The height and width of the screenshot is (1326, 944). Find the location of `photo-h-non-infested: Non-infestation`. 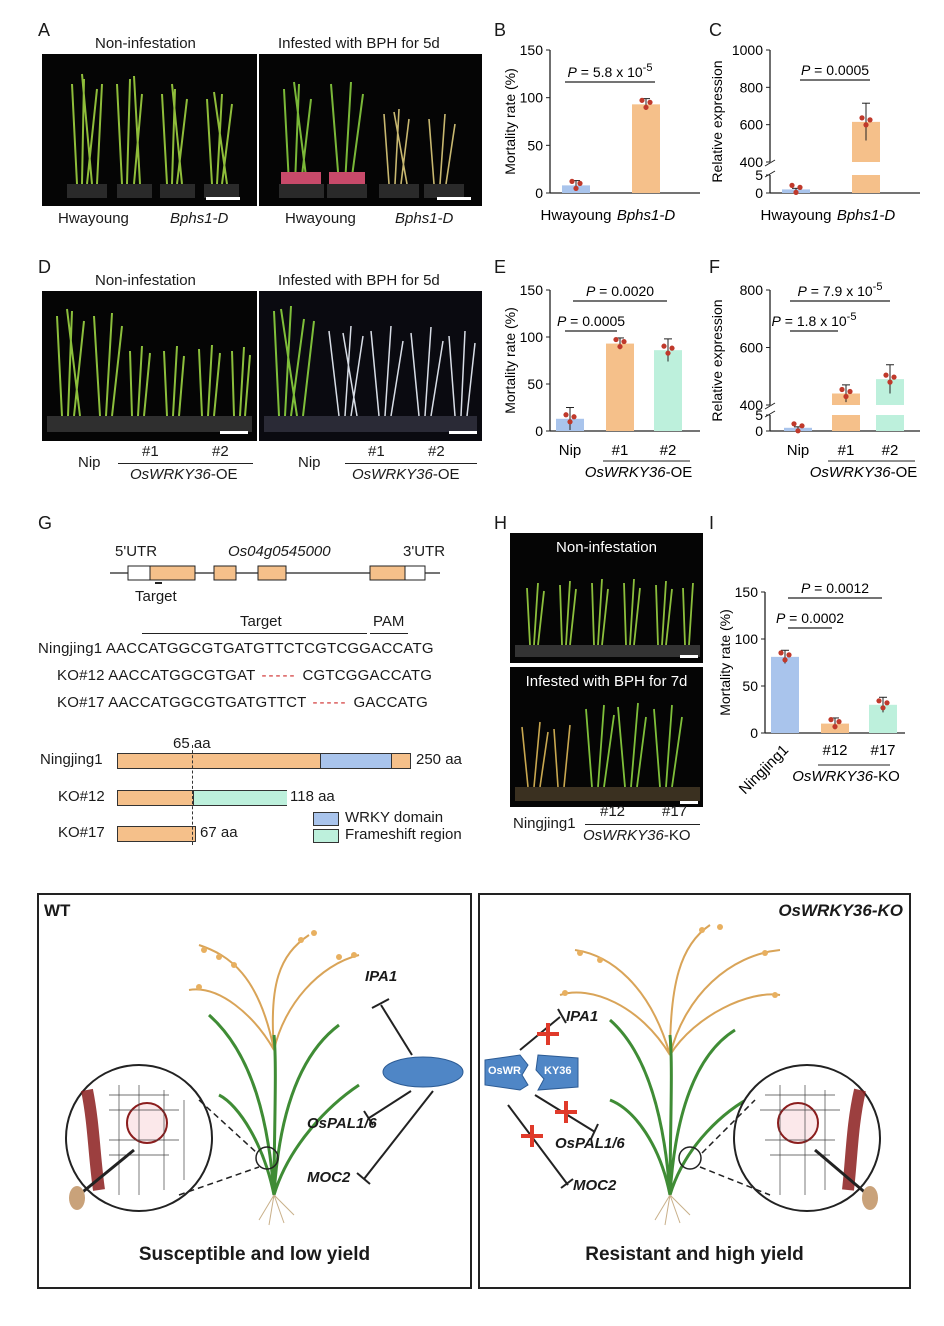

photo-h-non-infested: Non-infestation is located at coordinates (606, 598).